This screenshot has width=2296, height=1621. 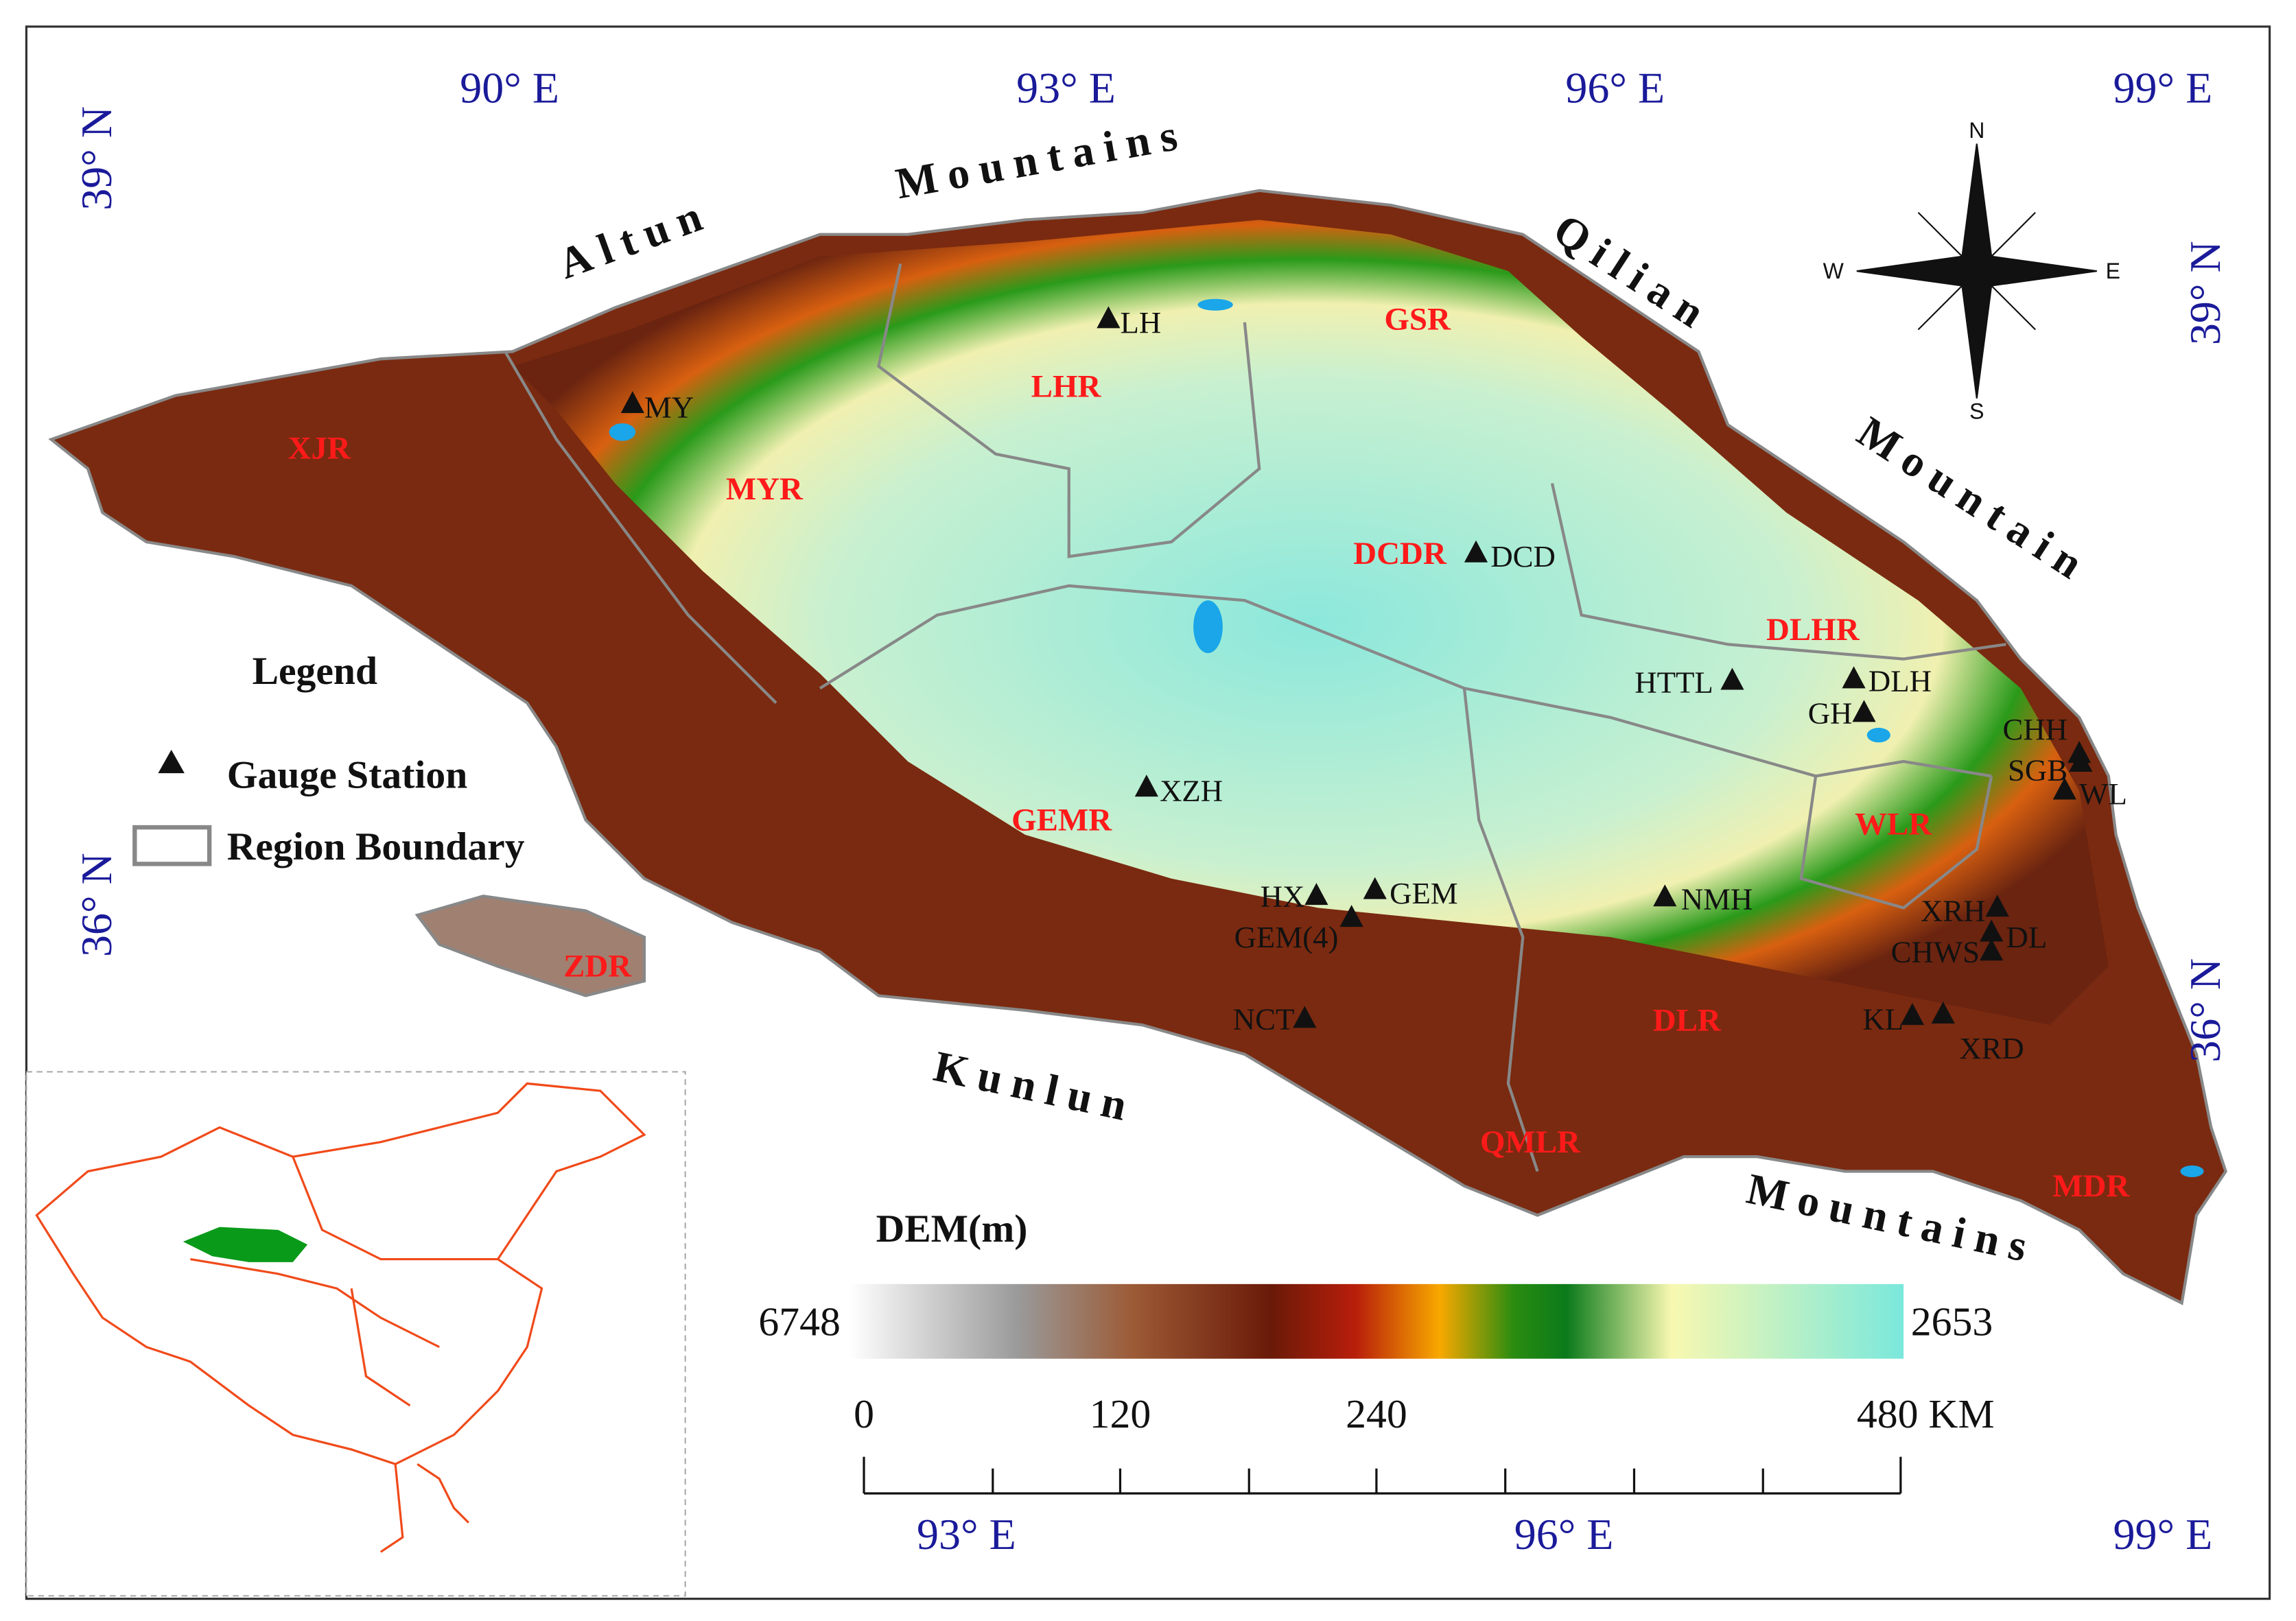 What do you see at coordinates (1900, 681) in the screenshot?
I see `station-label: DLH` at bounding box center [1900, 681].